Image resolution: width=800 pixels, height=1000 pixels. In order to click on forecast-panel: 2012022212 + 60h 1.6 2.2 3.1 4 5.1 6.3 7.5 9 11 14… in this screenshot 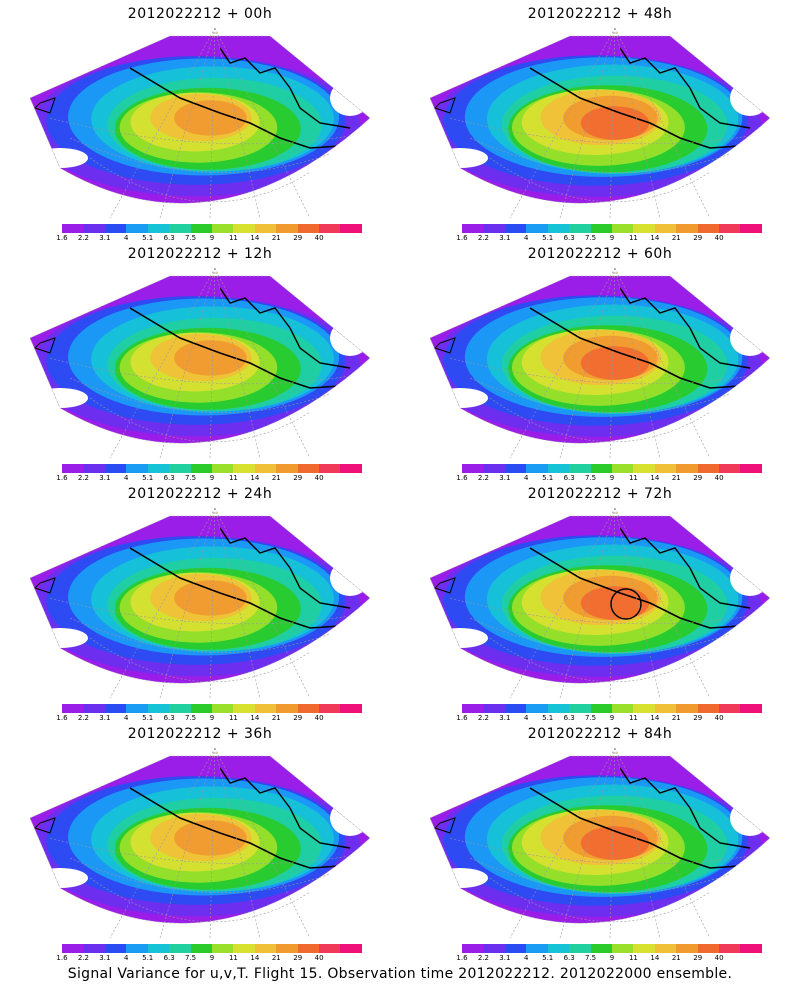, I will do `click(600, 361)`.